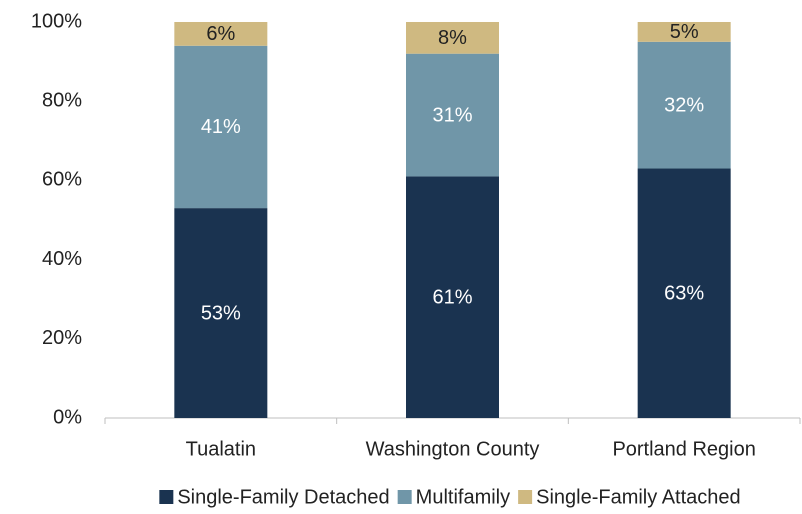 This screenshot has height=514, width=802. Describe the element at coordinates (463, 497) in the screenshot. I see `legend-label: Multifamily` at that location.